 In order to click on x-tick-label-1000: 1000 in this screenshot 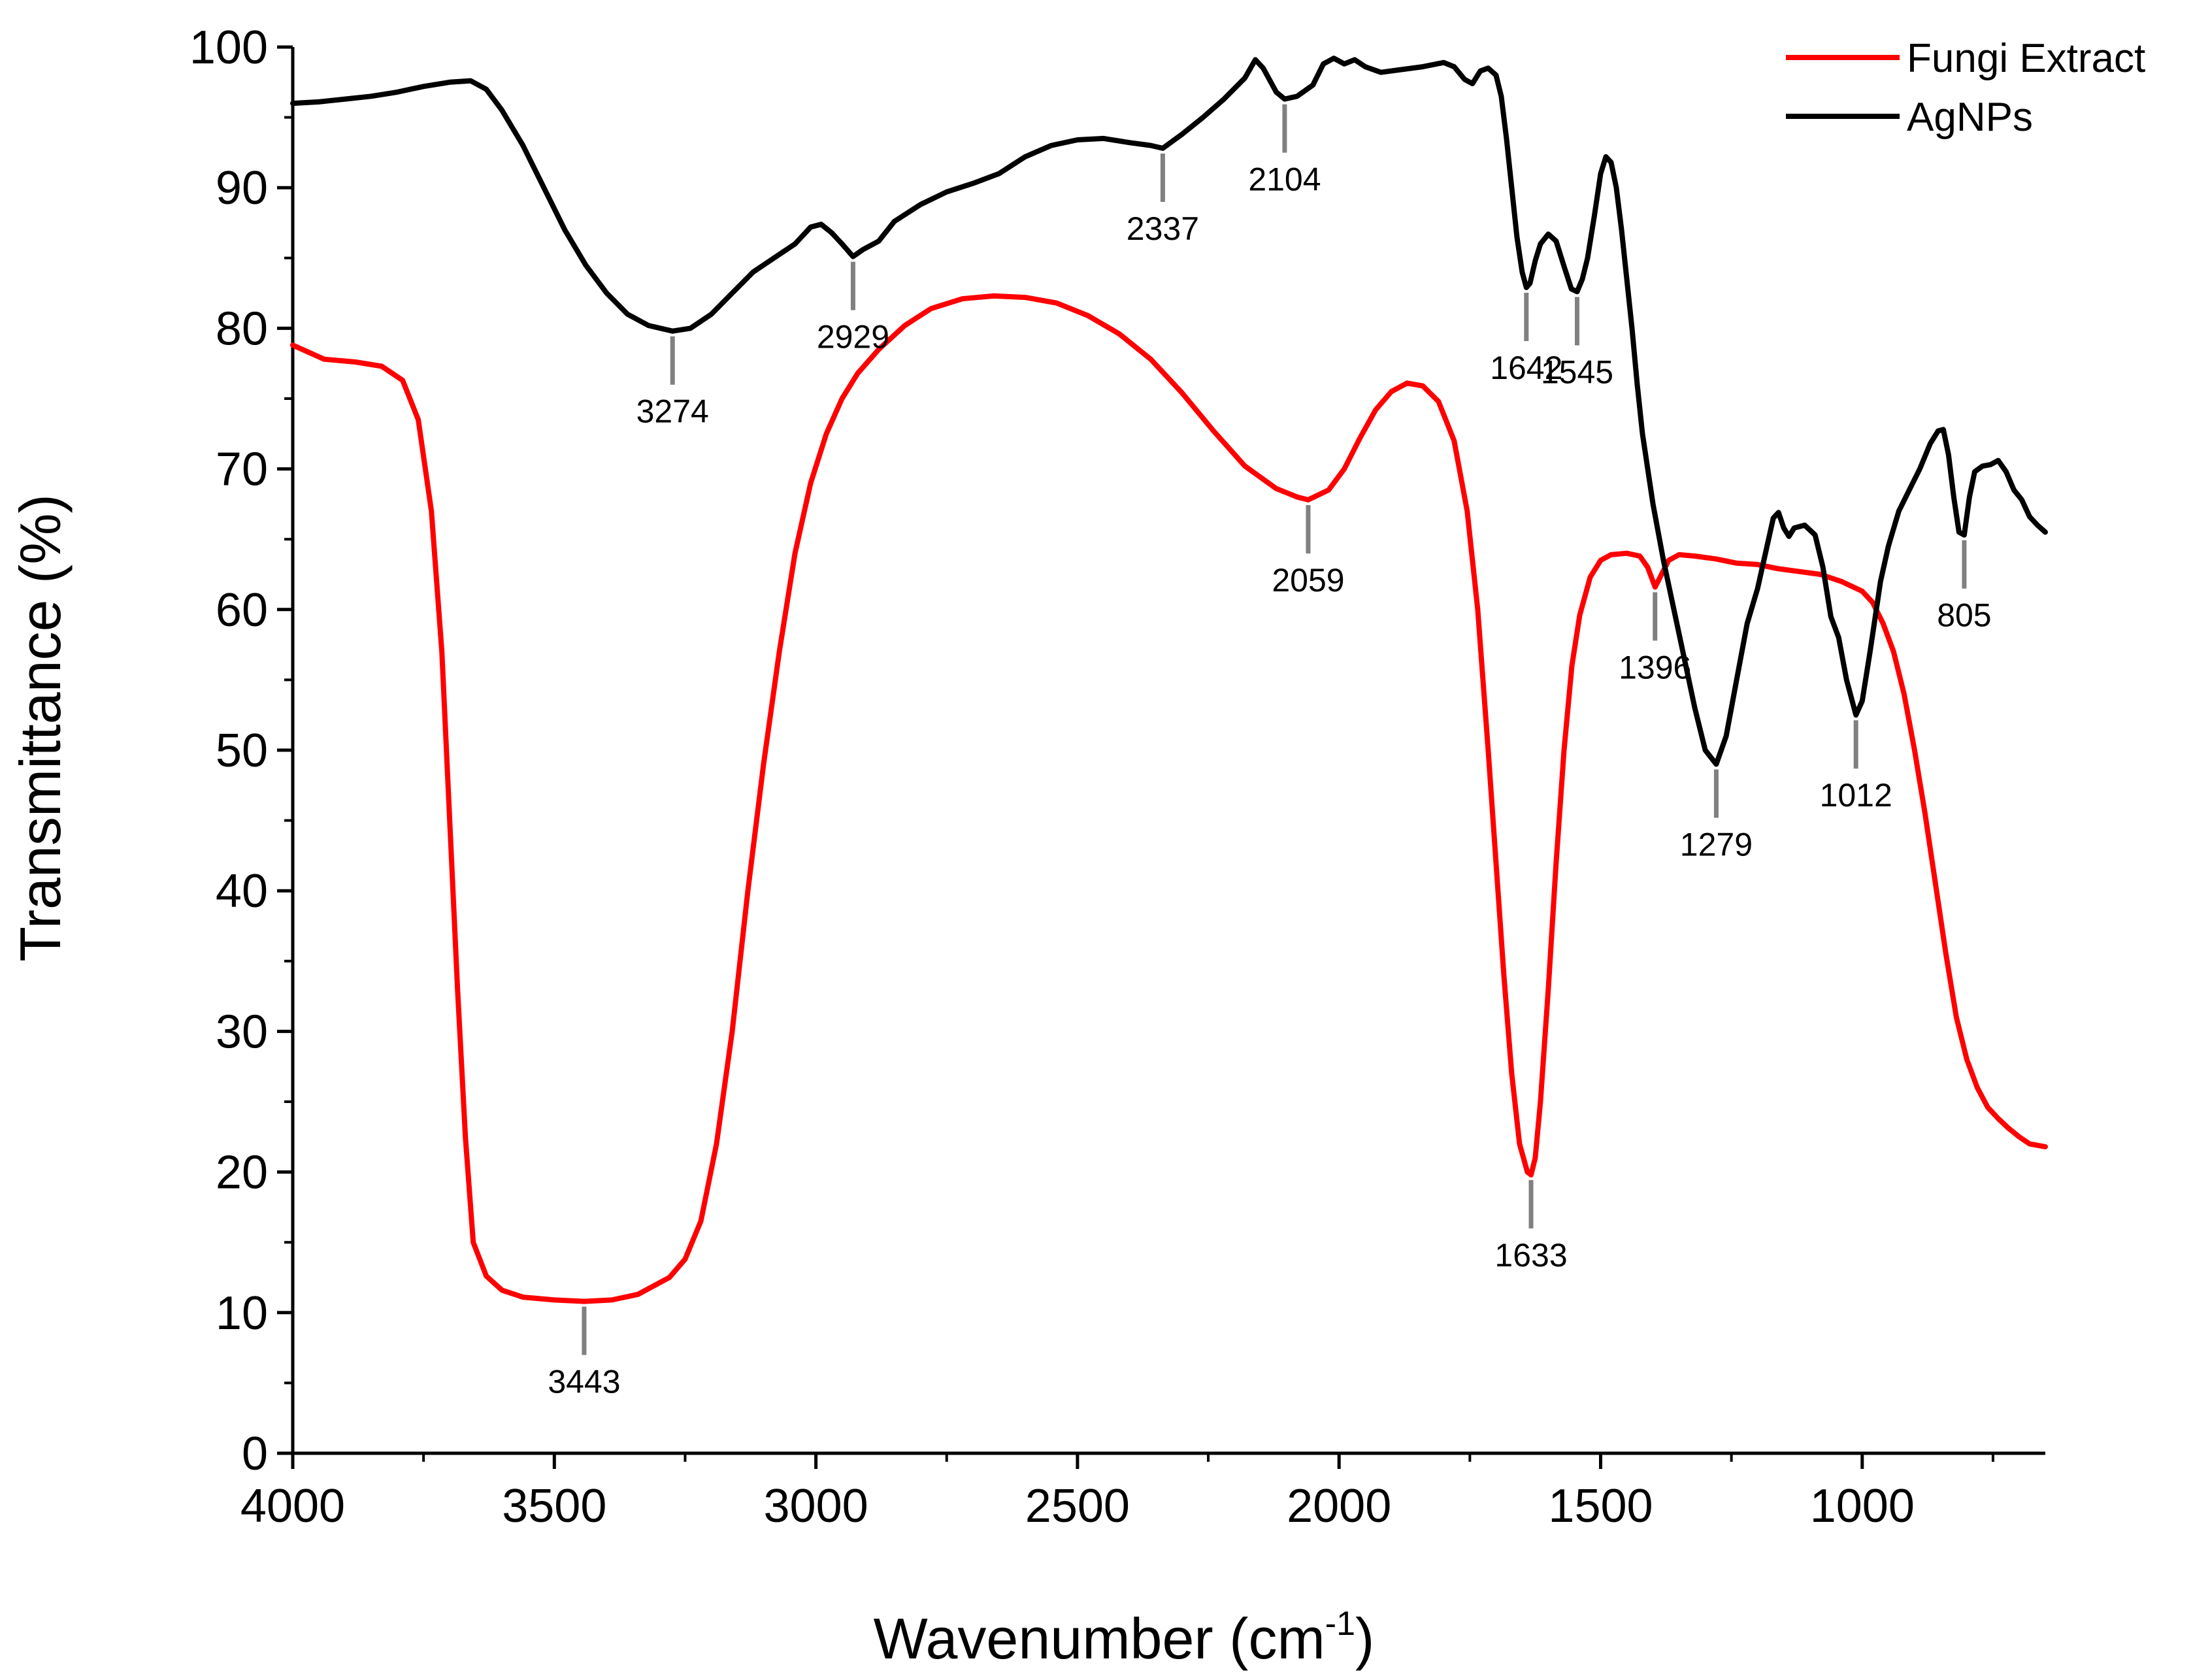, I will do `click(1862, 1506)`.